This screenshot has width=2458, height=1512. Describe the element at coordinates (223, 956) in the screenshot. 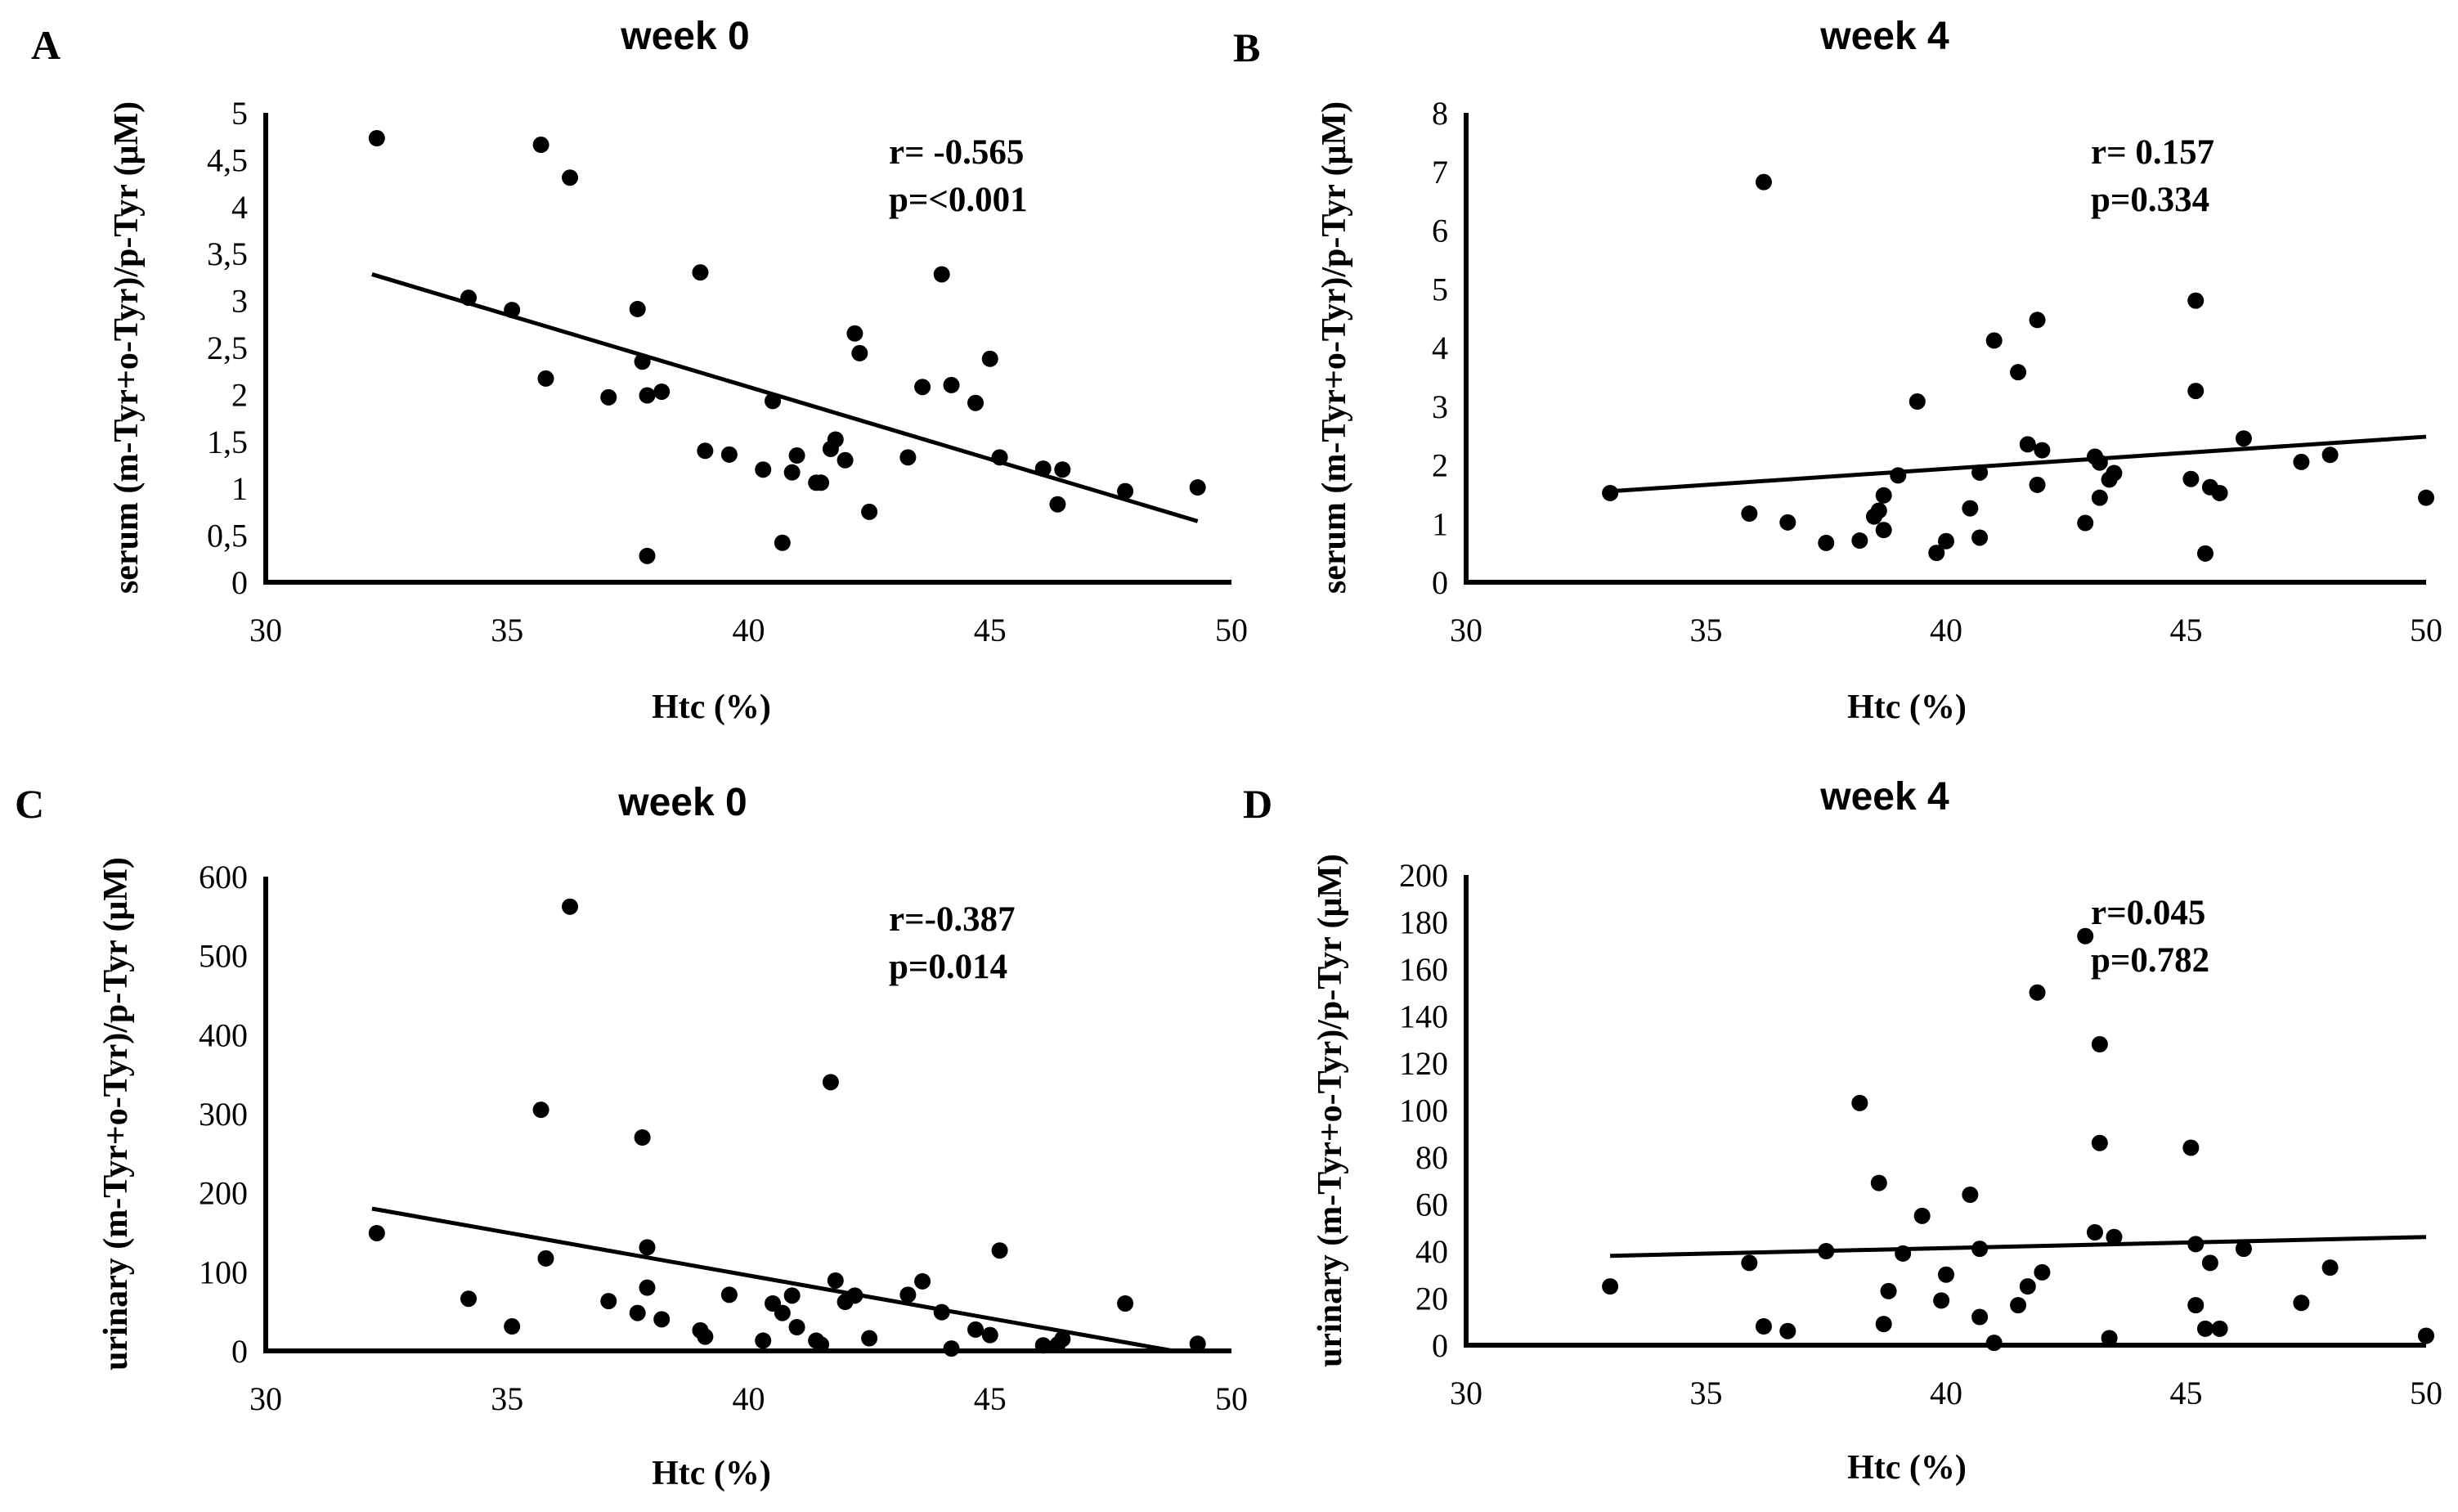

I see `y-tick-label: 500` at that location.